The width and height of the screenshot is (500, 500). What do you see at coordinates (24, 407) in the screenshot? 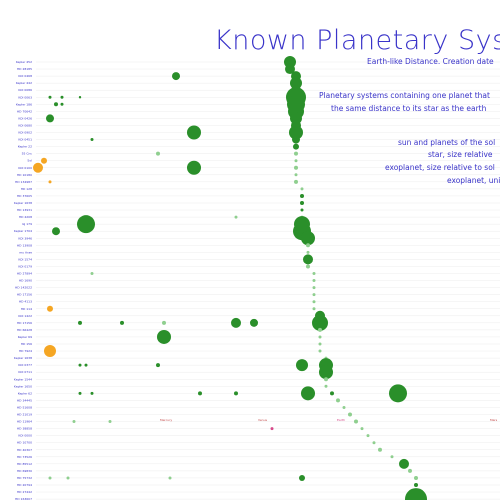
I see `system-label: HD 51608` at bounding box center [24, 407].